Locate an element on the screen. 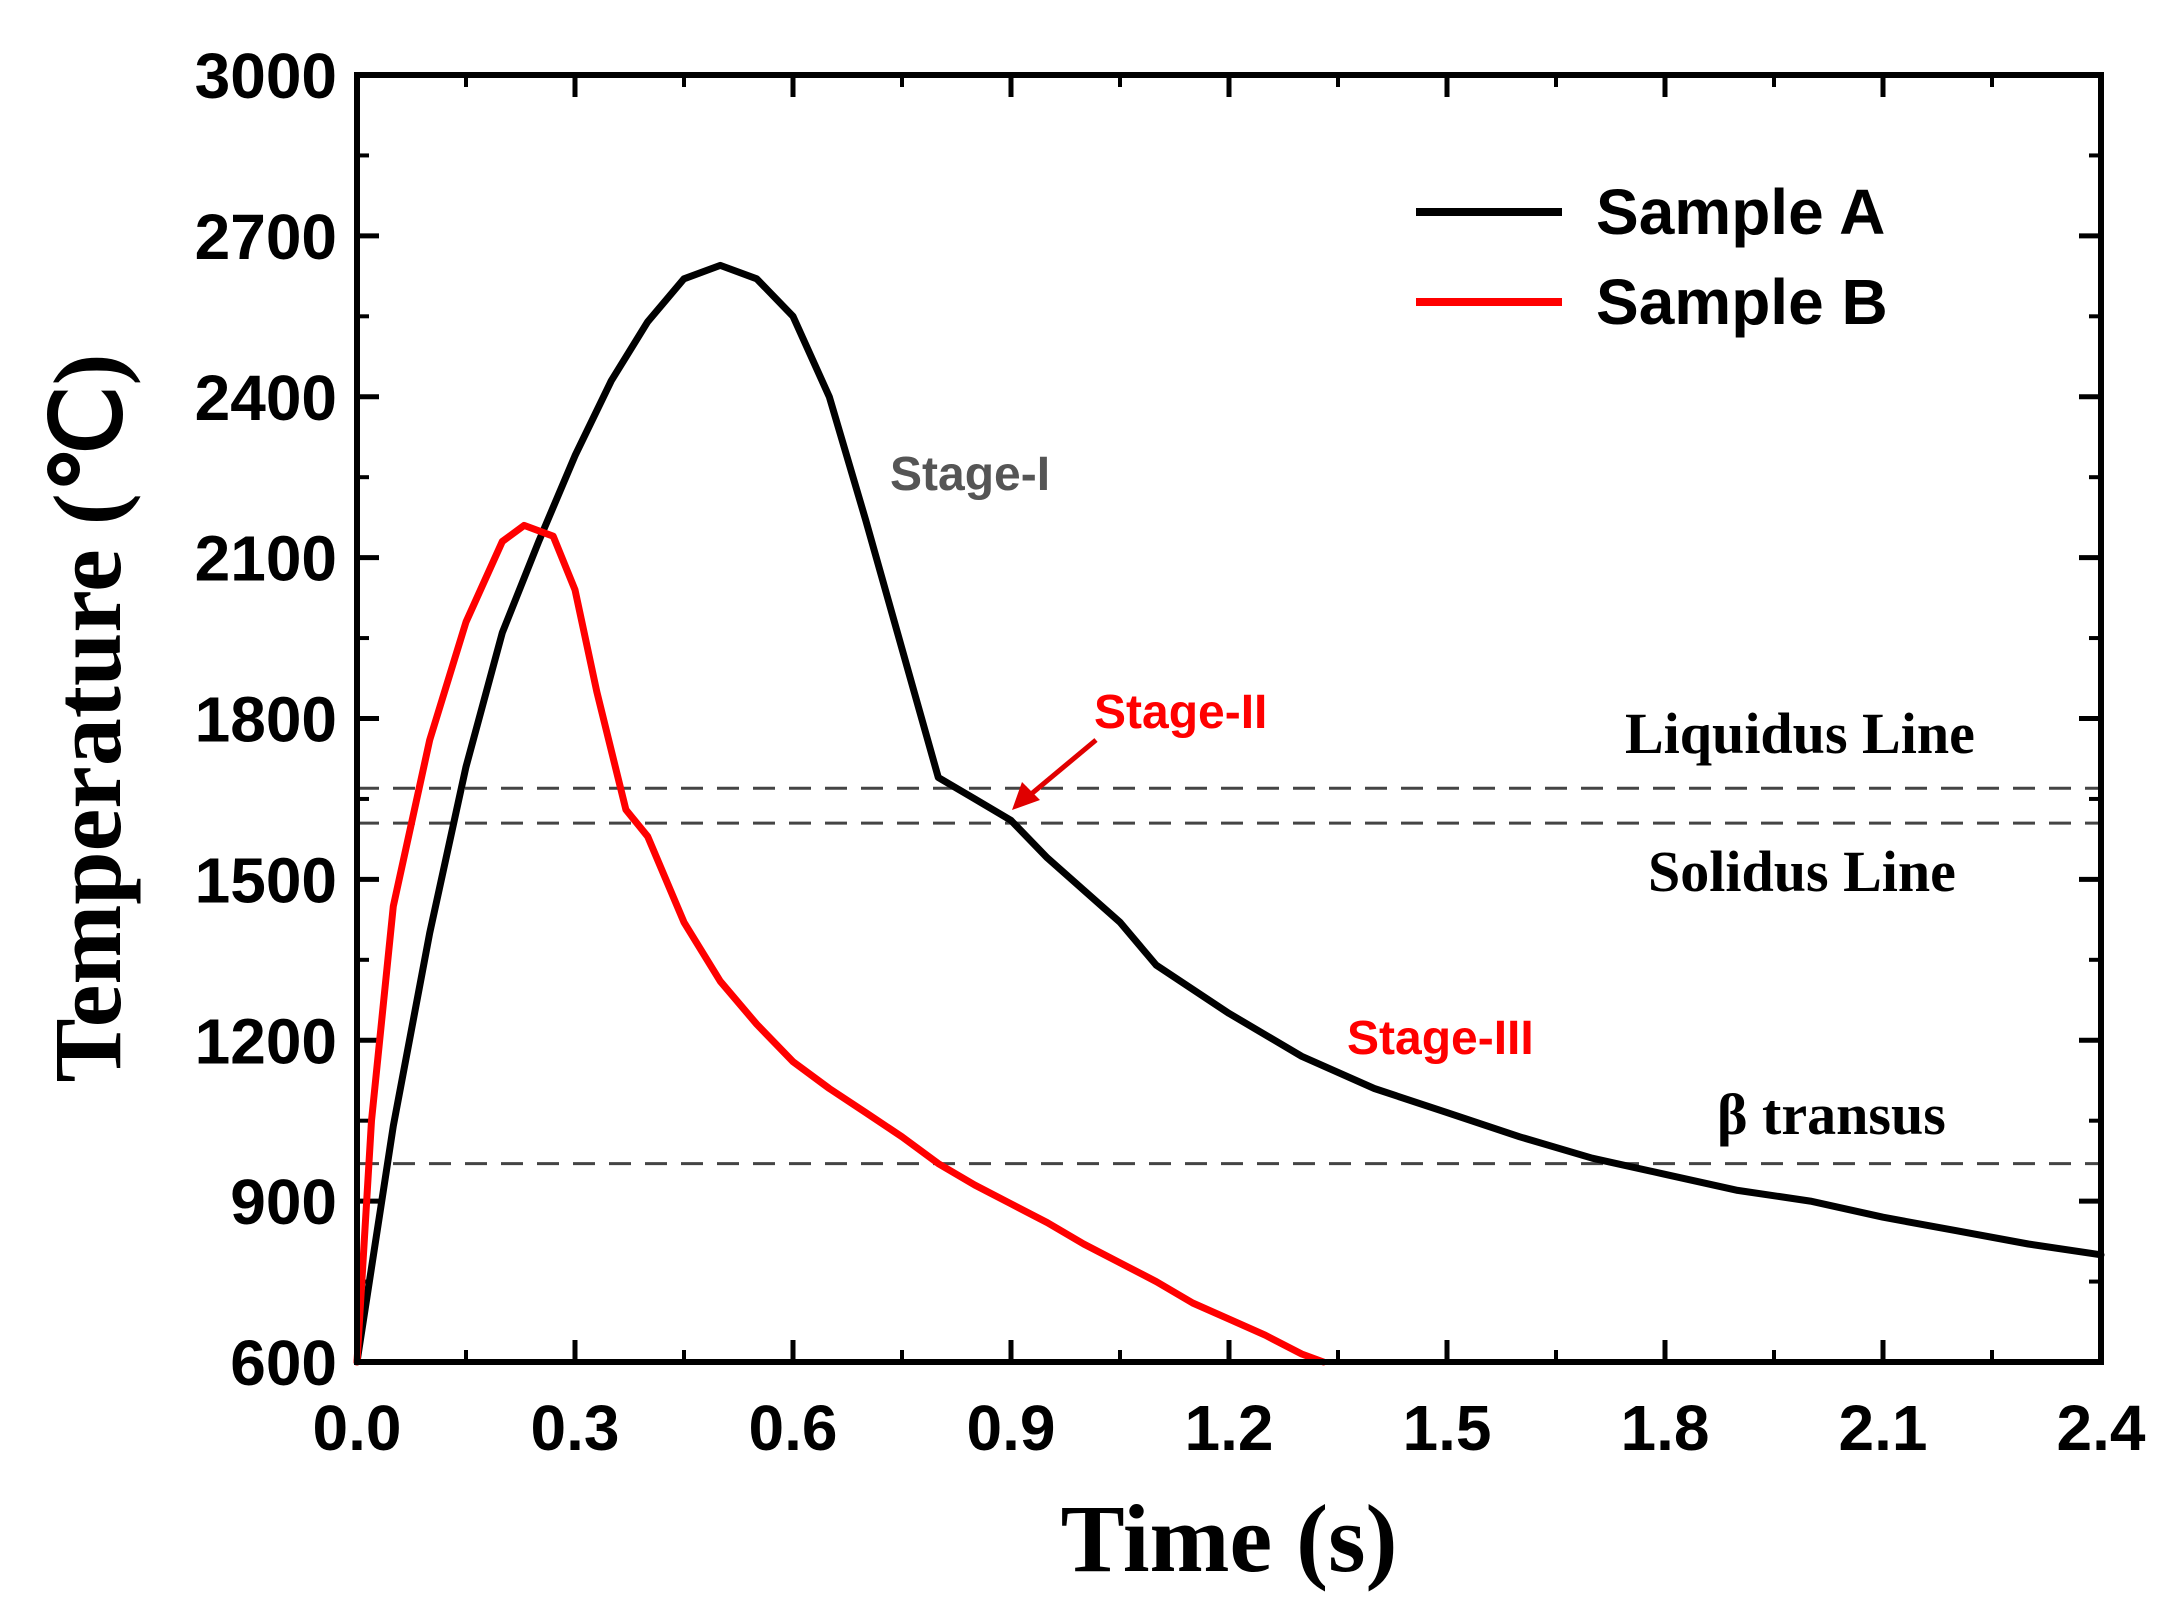 The height and width of the screenshot is (1624, 2159). stage-i-label: Stage-I is located at coordinates (970, 474).